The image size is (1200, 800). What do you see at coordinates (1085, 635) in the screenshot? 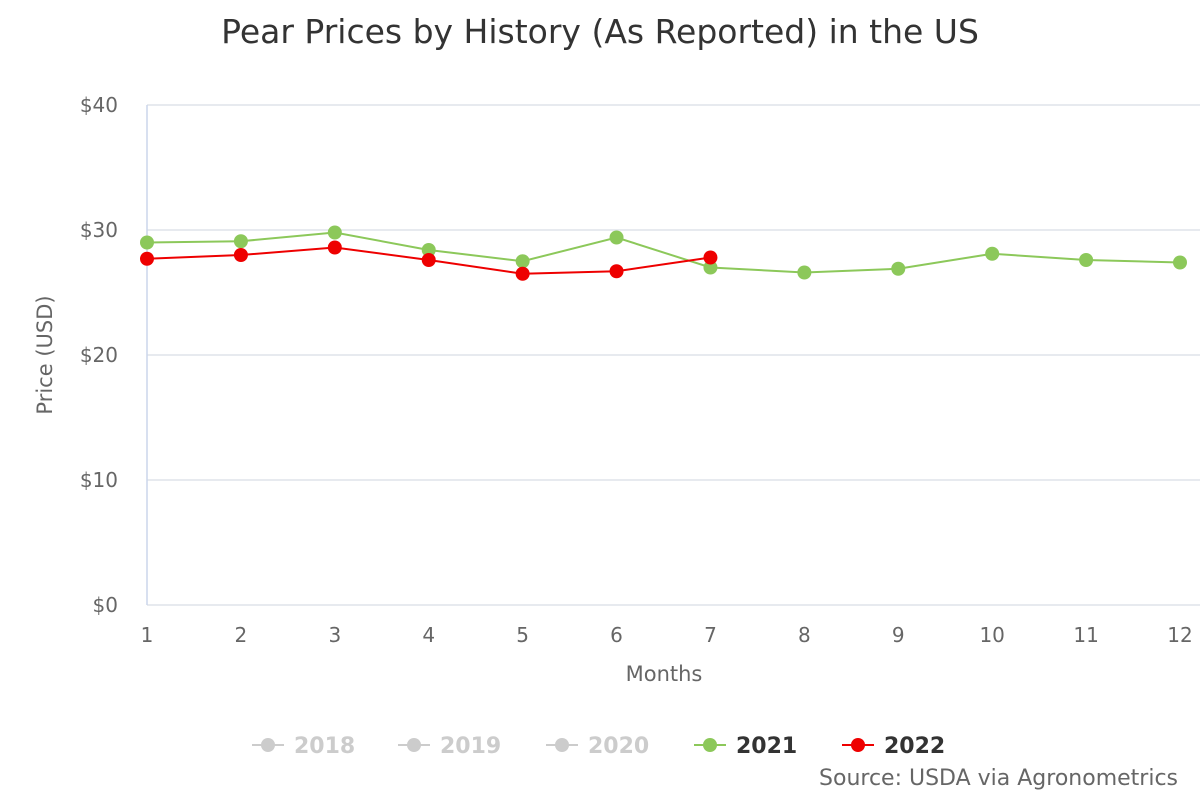
I see `x-tick-label: 11` at bounding box center [1085, 635].